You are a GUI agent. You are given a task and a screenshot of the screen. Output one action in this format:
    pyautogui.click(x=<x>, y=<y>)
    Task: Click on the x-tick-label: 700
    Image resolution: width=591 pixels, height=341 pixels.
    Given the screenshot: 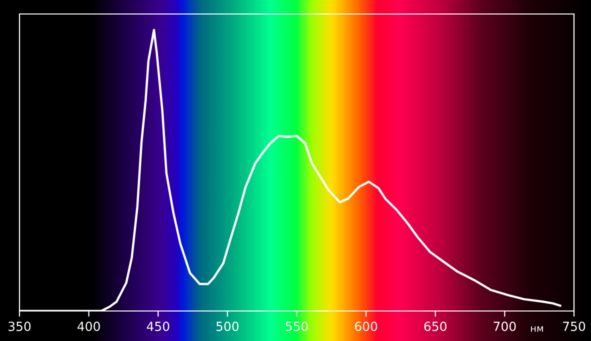 What is the action you would take?
    pyautogui.click(x=505, y=327)
    